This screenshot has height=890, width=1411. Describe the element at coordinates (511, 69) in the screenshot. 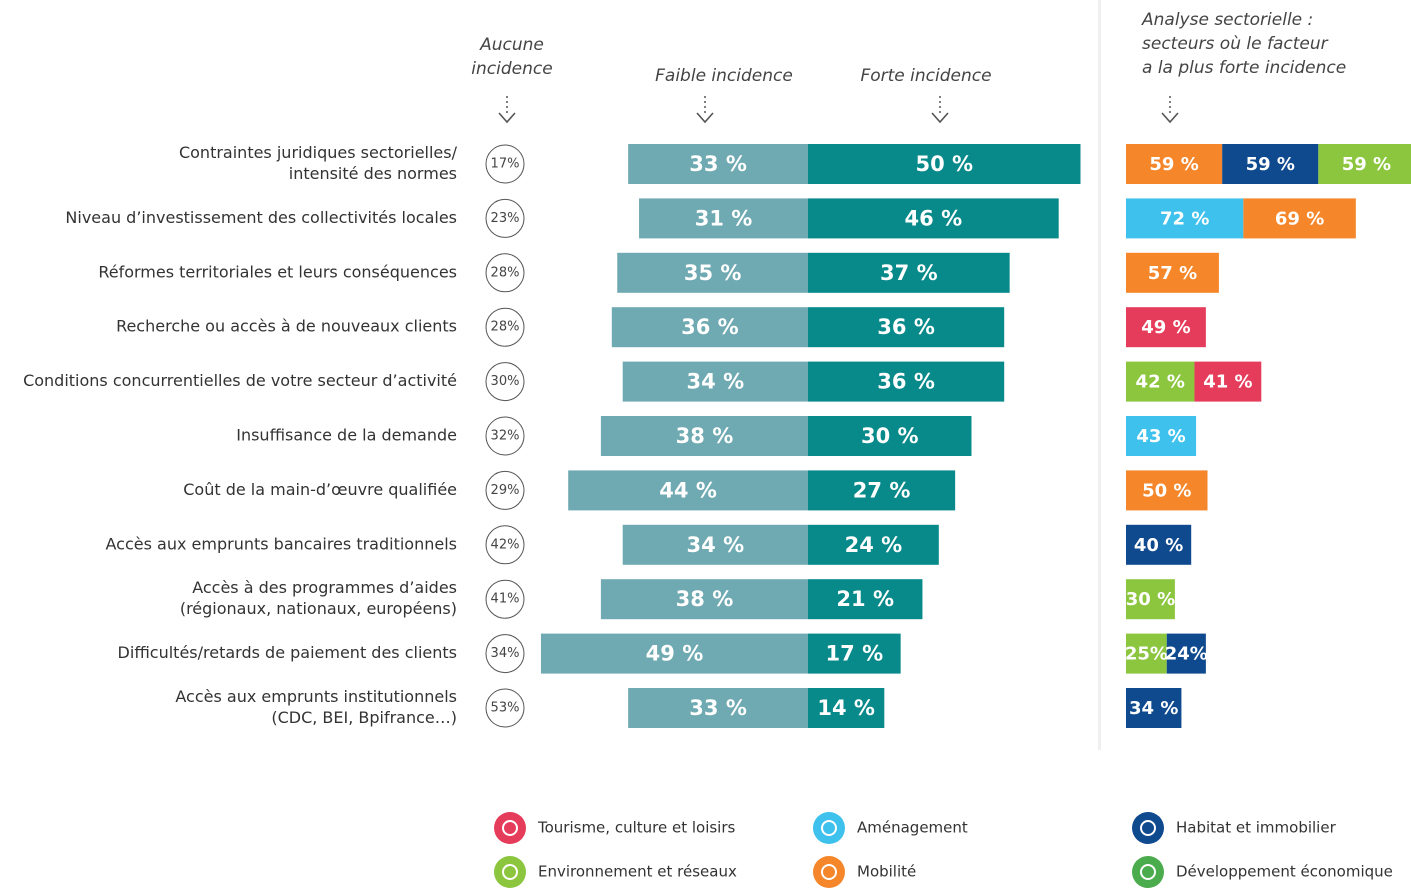

I see `column-header: incidence` at that location.